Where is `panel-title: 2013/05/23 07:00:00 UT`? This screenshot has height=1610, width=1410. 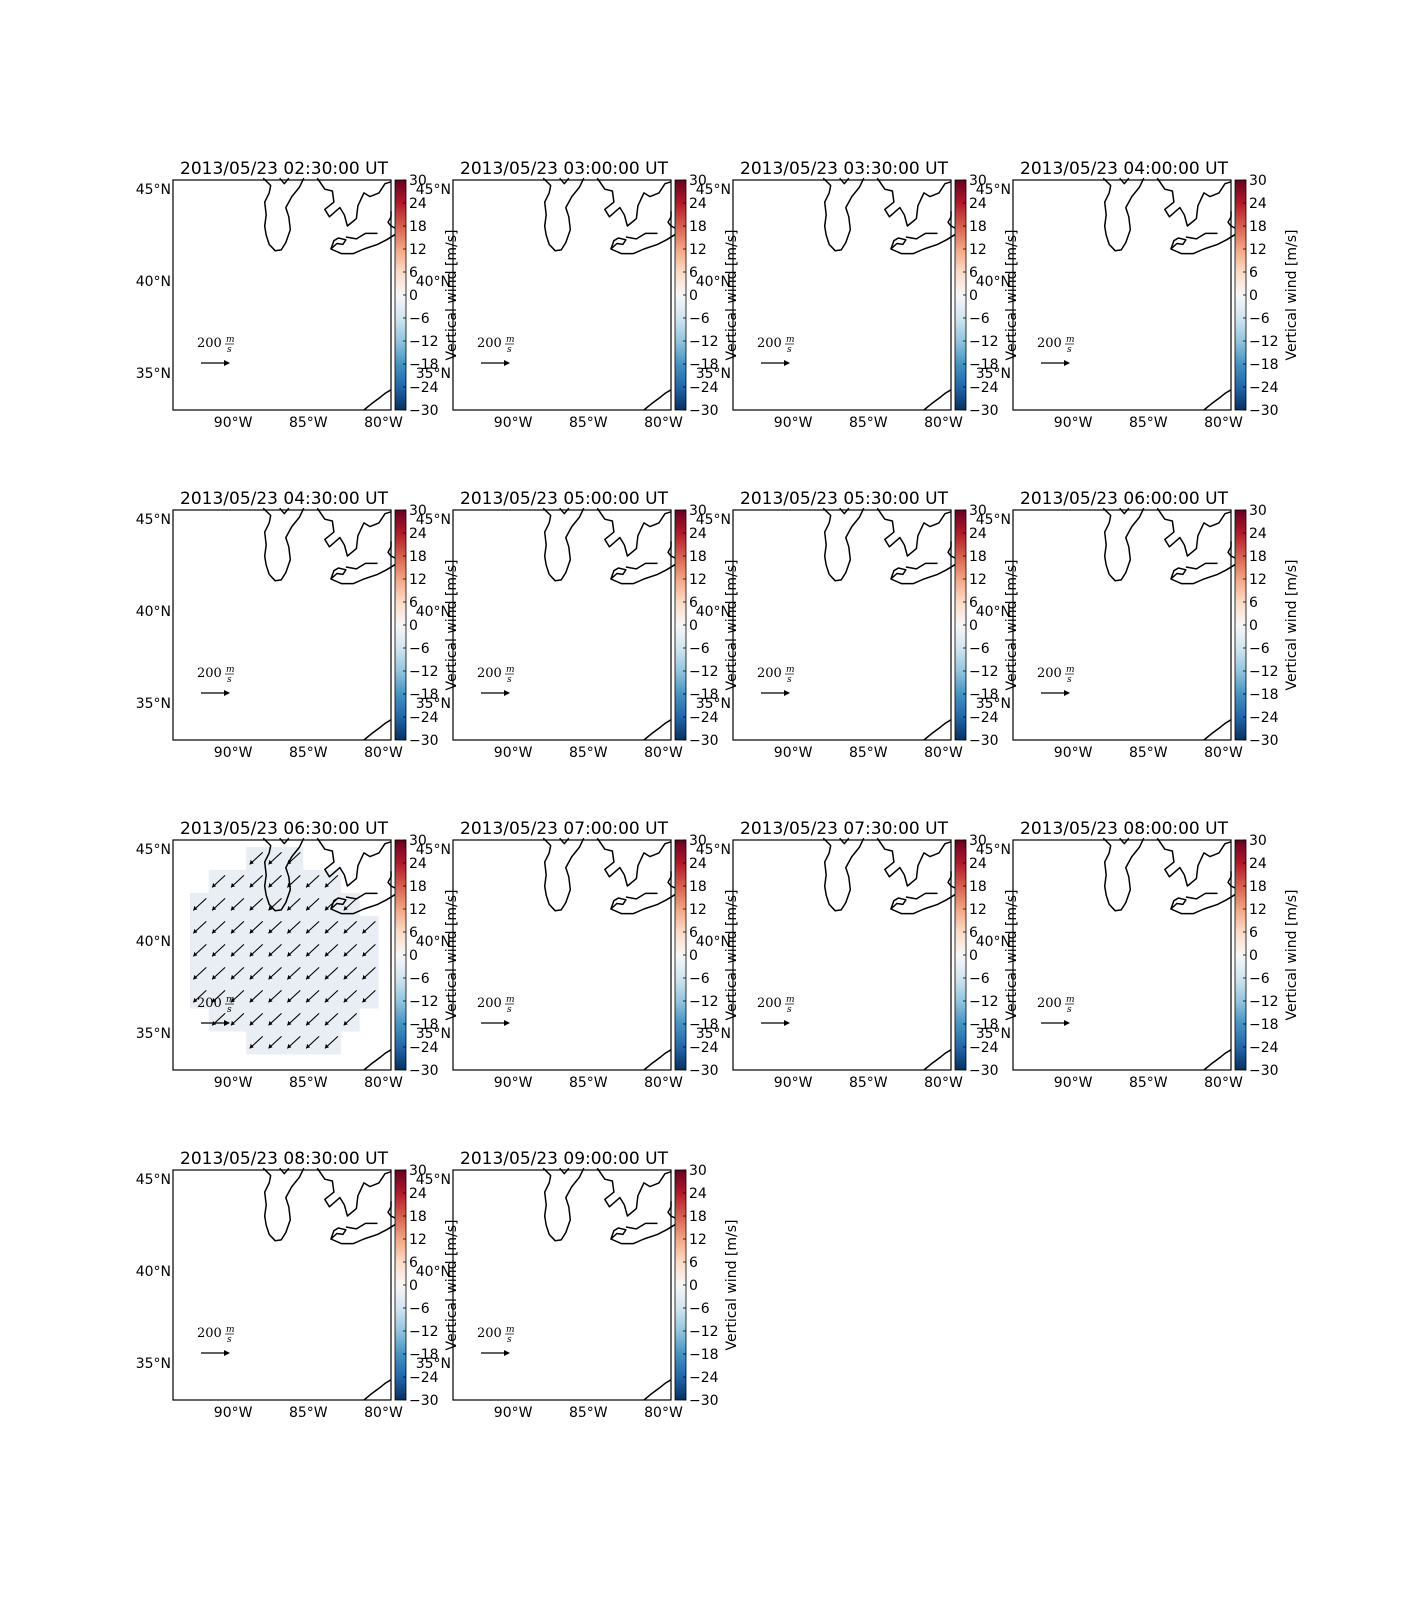
panel-title: 2013/05/23 07:00:00 UT is located at coordinates (564, 829).